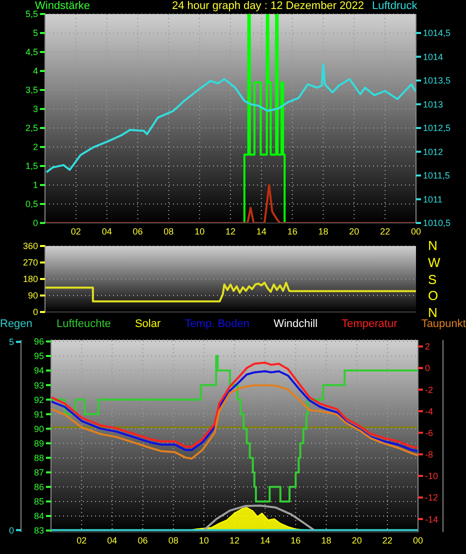 This screenshot has width=466, height=554. I want to click on y2-tick-label: 1013, so click(433, 104).